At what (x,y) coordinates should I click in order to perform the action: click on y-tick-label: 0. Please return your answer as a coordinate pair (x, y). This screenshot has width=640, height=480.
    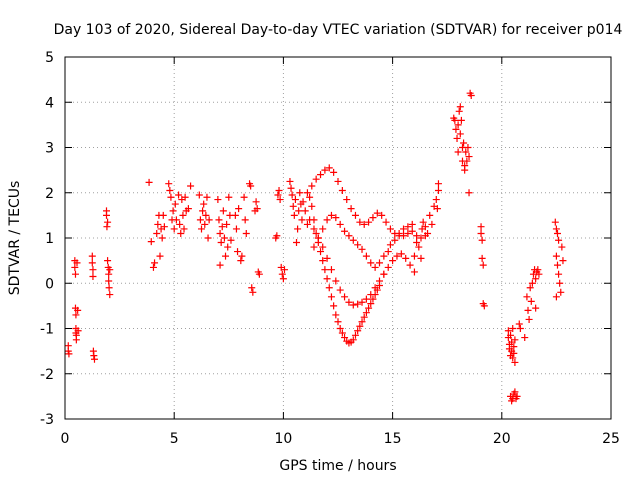
    Looking at the image, I should click on (49, 284).